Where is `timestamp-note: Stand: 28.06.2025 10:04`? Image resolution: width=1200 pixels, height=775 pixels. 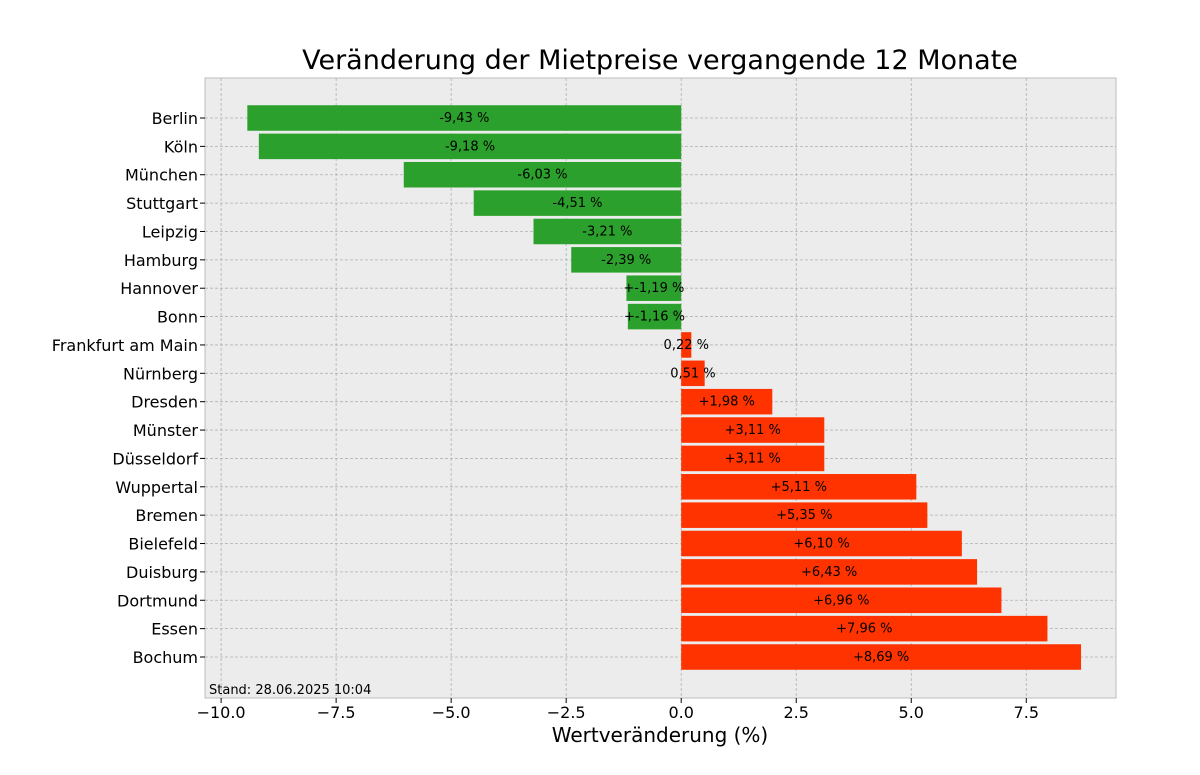
timestamp-note: Stand: 28.06.2025 10:04 is located at coordinates (290, 690).